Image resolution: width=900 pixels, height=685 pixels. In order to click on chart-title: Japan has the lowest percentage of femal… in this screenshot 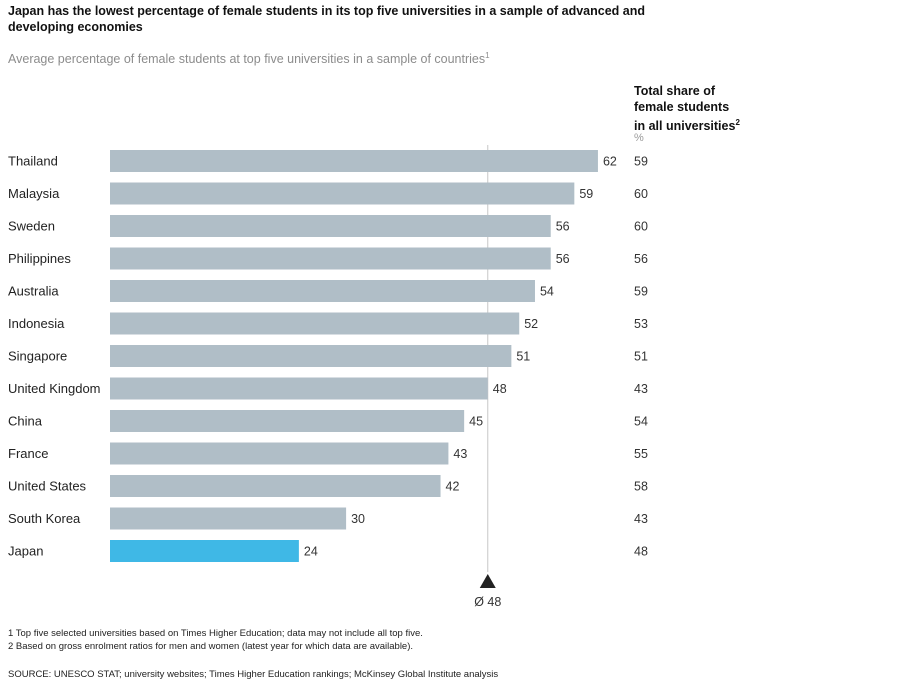, I will do `click(326, 19)`.